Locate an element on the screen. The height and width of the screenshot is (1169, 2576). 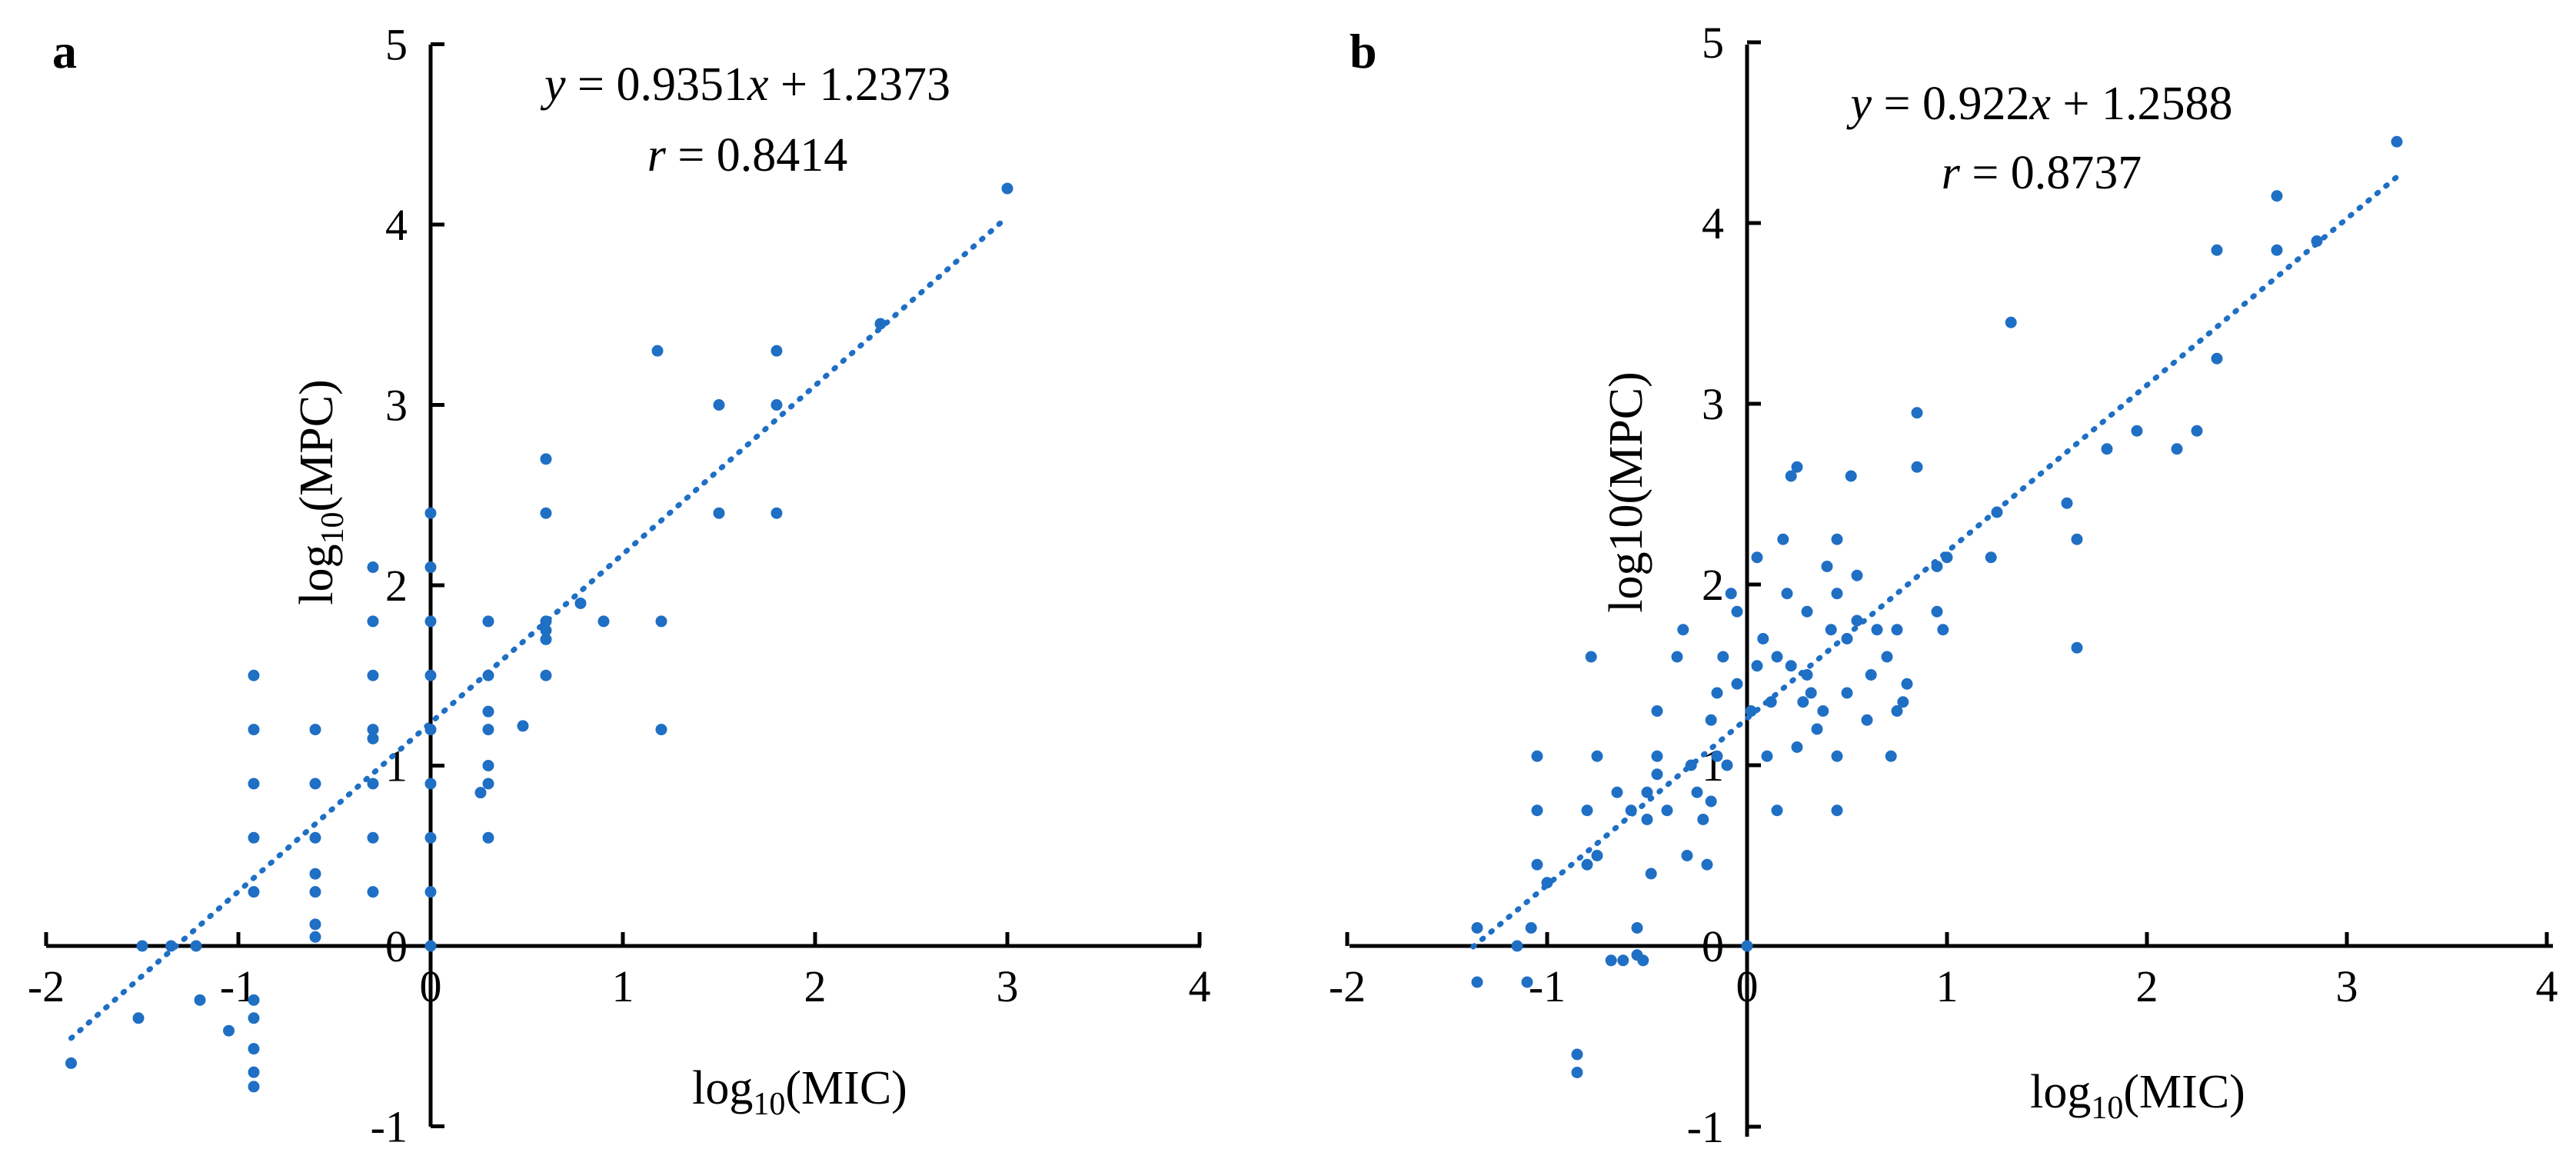
panel-b-eq-y: y is located at coordinates (1859, 104).